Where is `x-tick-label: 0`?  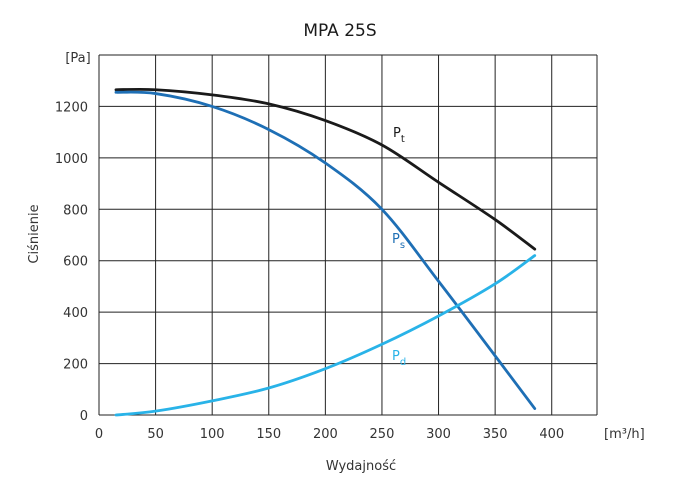 x-tick-label: 0 is located at coordinates (99, 434).